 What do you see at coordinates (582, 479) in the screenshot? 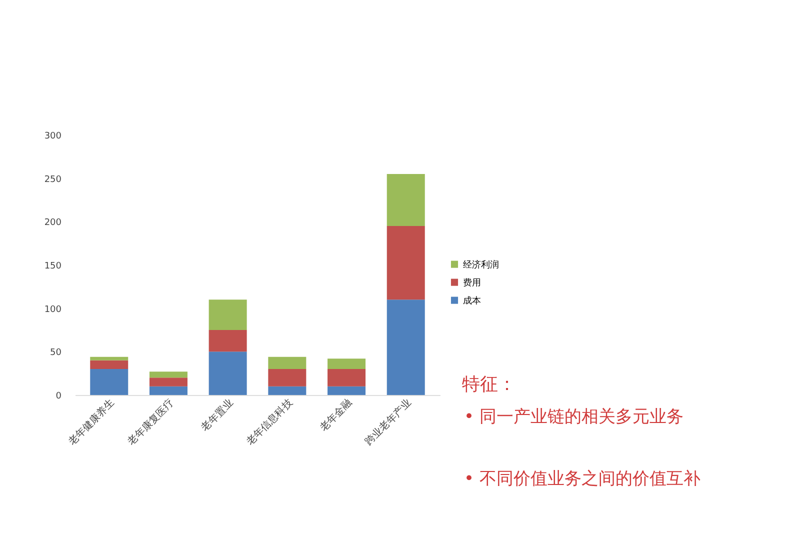
I see `text: • 不同价值业务之间的价值互补` at bounding box center [582, 479].